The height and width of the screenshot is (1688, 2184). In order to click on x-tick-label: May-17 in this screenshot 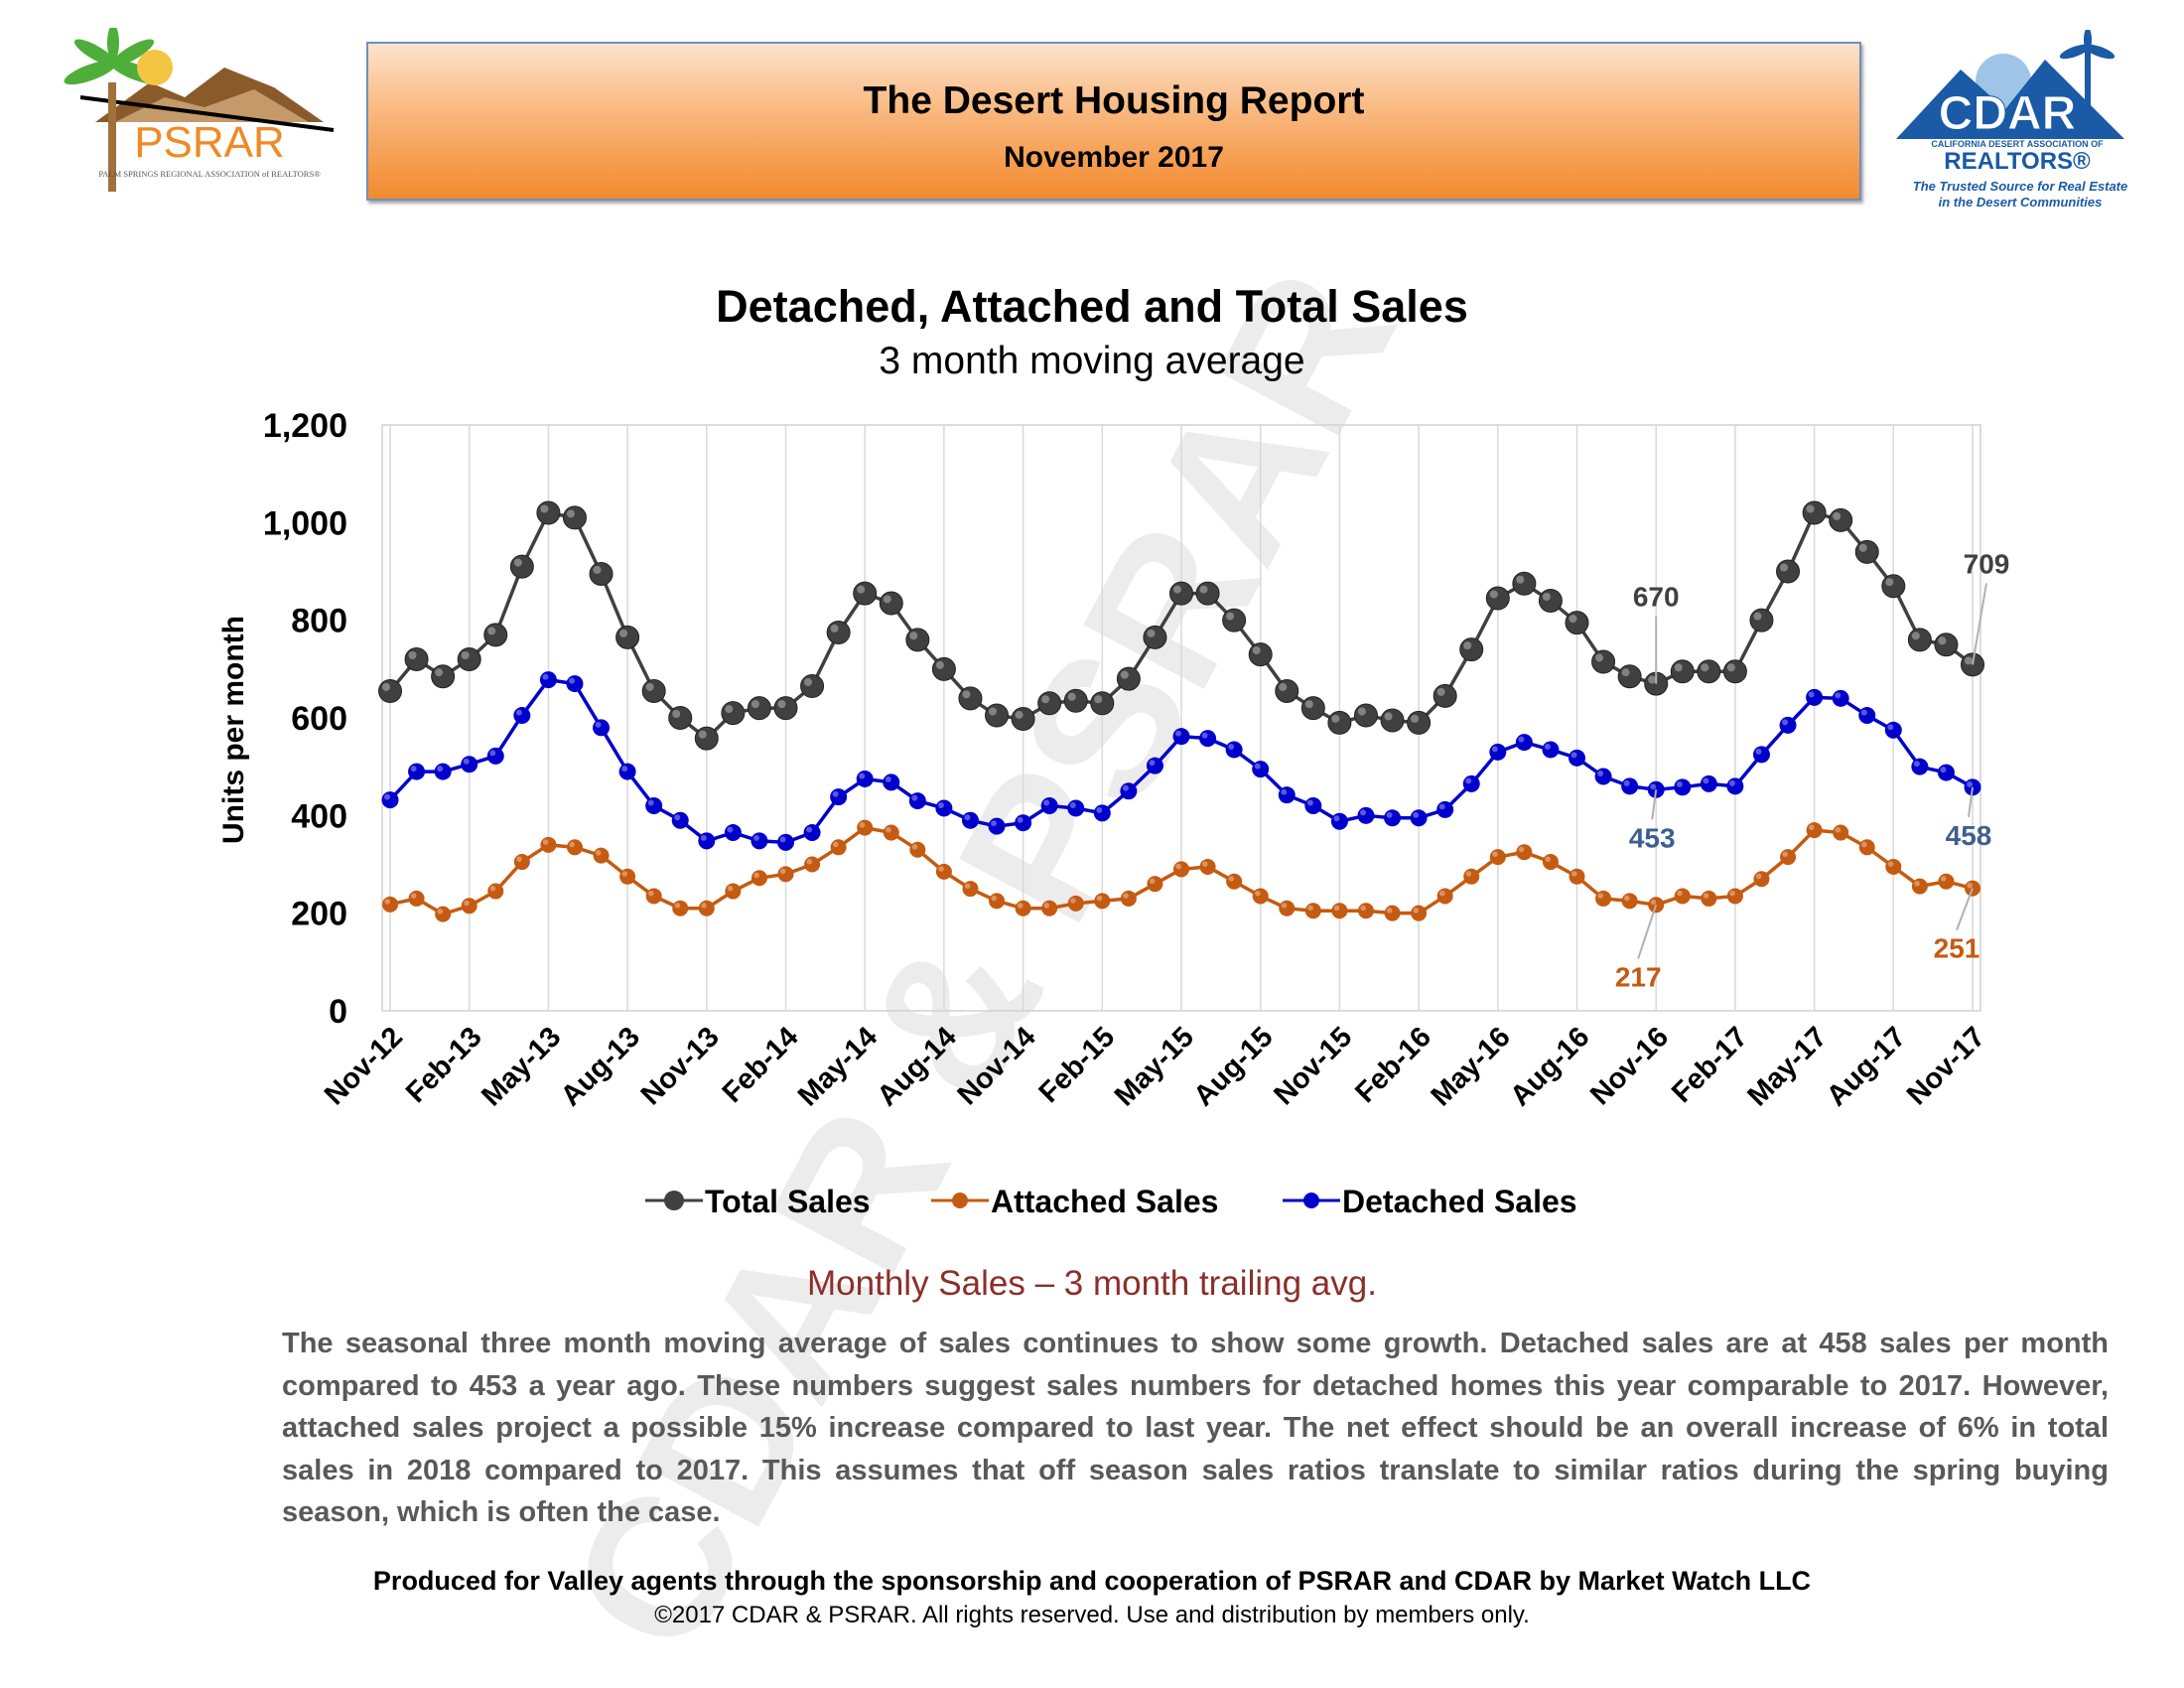, I will do `click(1787, 1066)`.